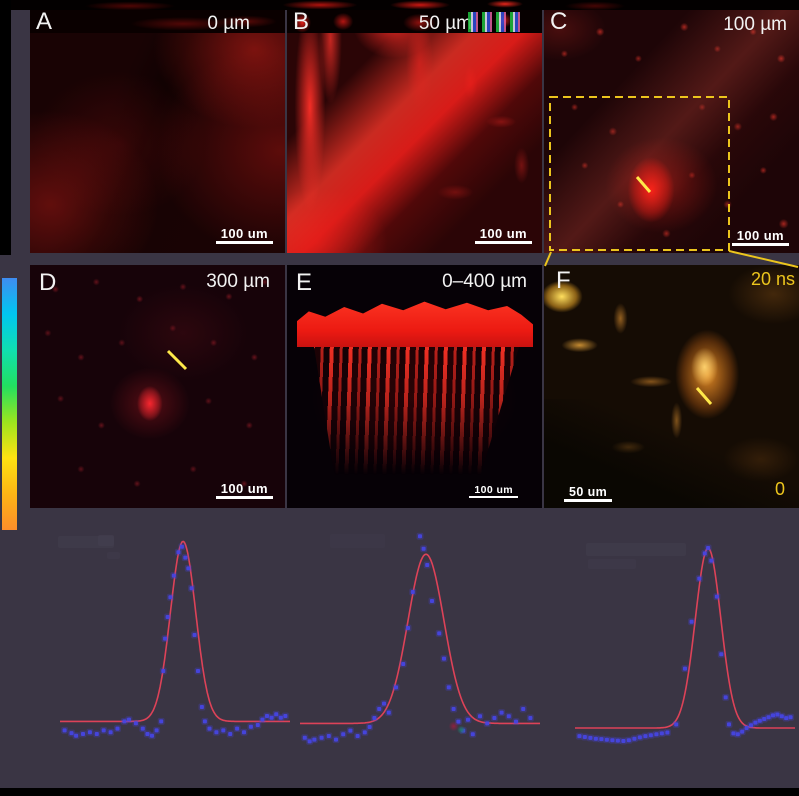  Describe the element at coordinates (399, 792) in the screenshot. I see `bottom-crop-strip` at that location.